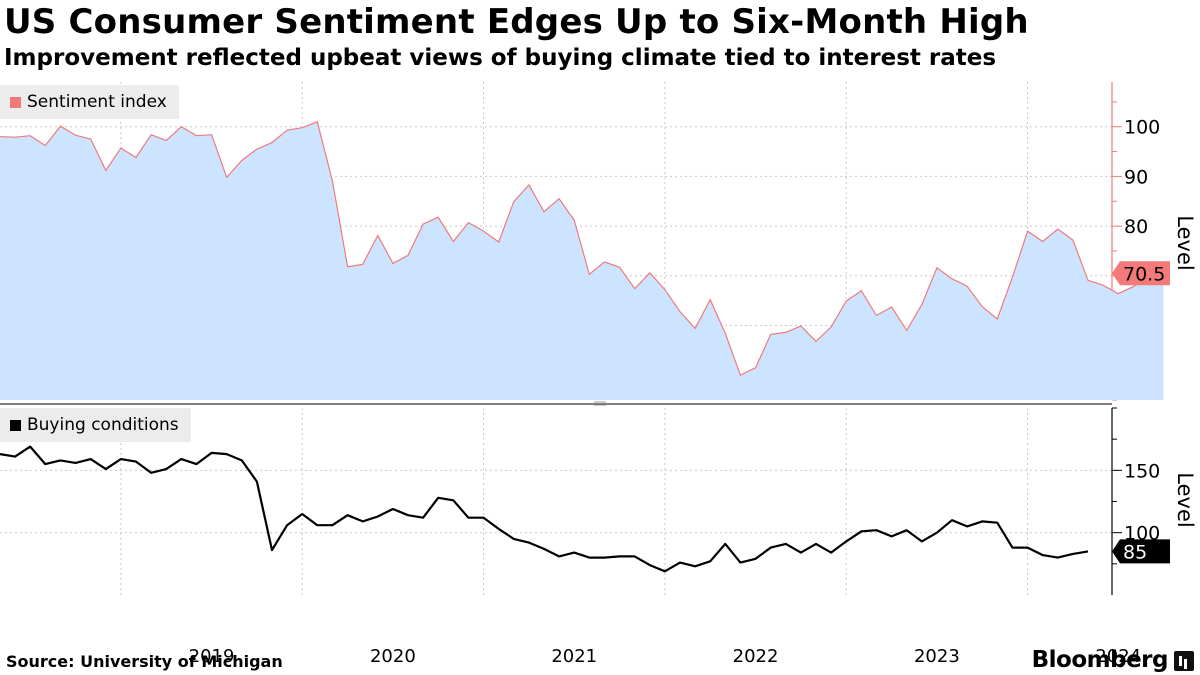 Image resolution: width=1200 pixels, height=675 pixels. Describe the element at coordinates (937, 656) in the screenshot. I see `x-tick-label: 2023` at that location.